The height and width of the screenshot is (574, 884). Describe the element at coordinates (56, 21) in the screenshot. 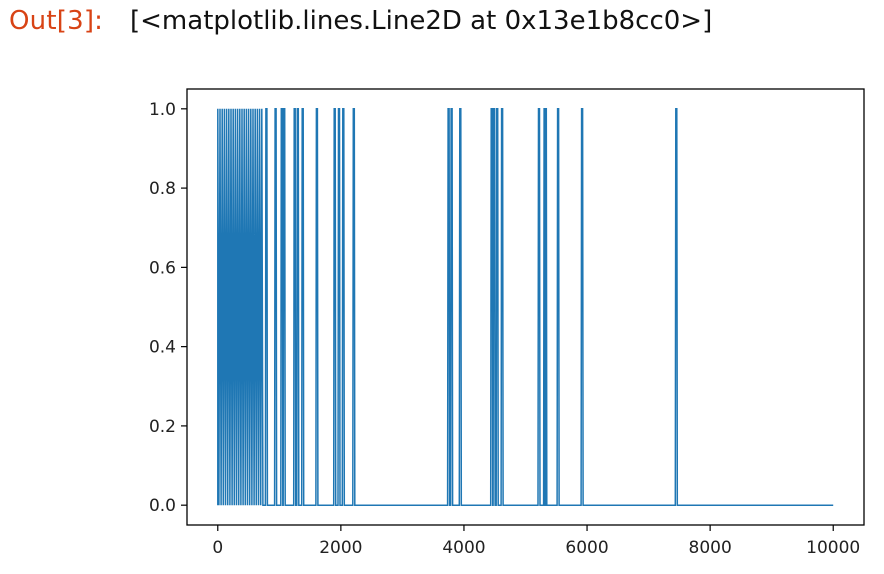

I see `output-prompt: Out[3]:` at that location.